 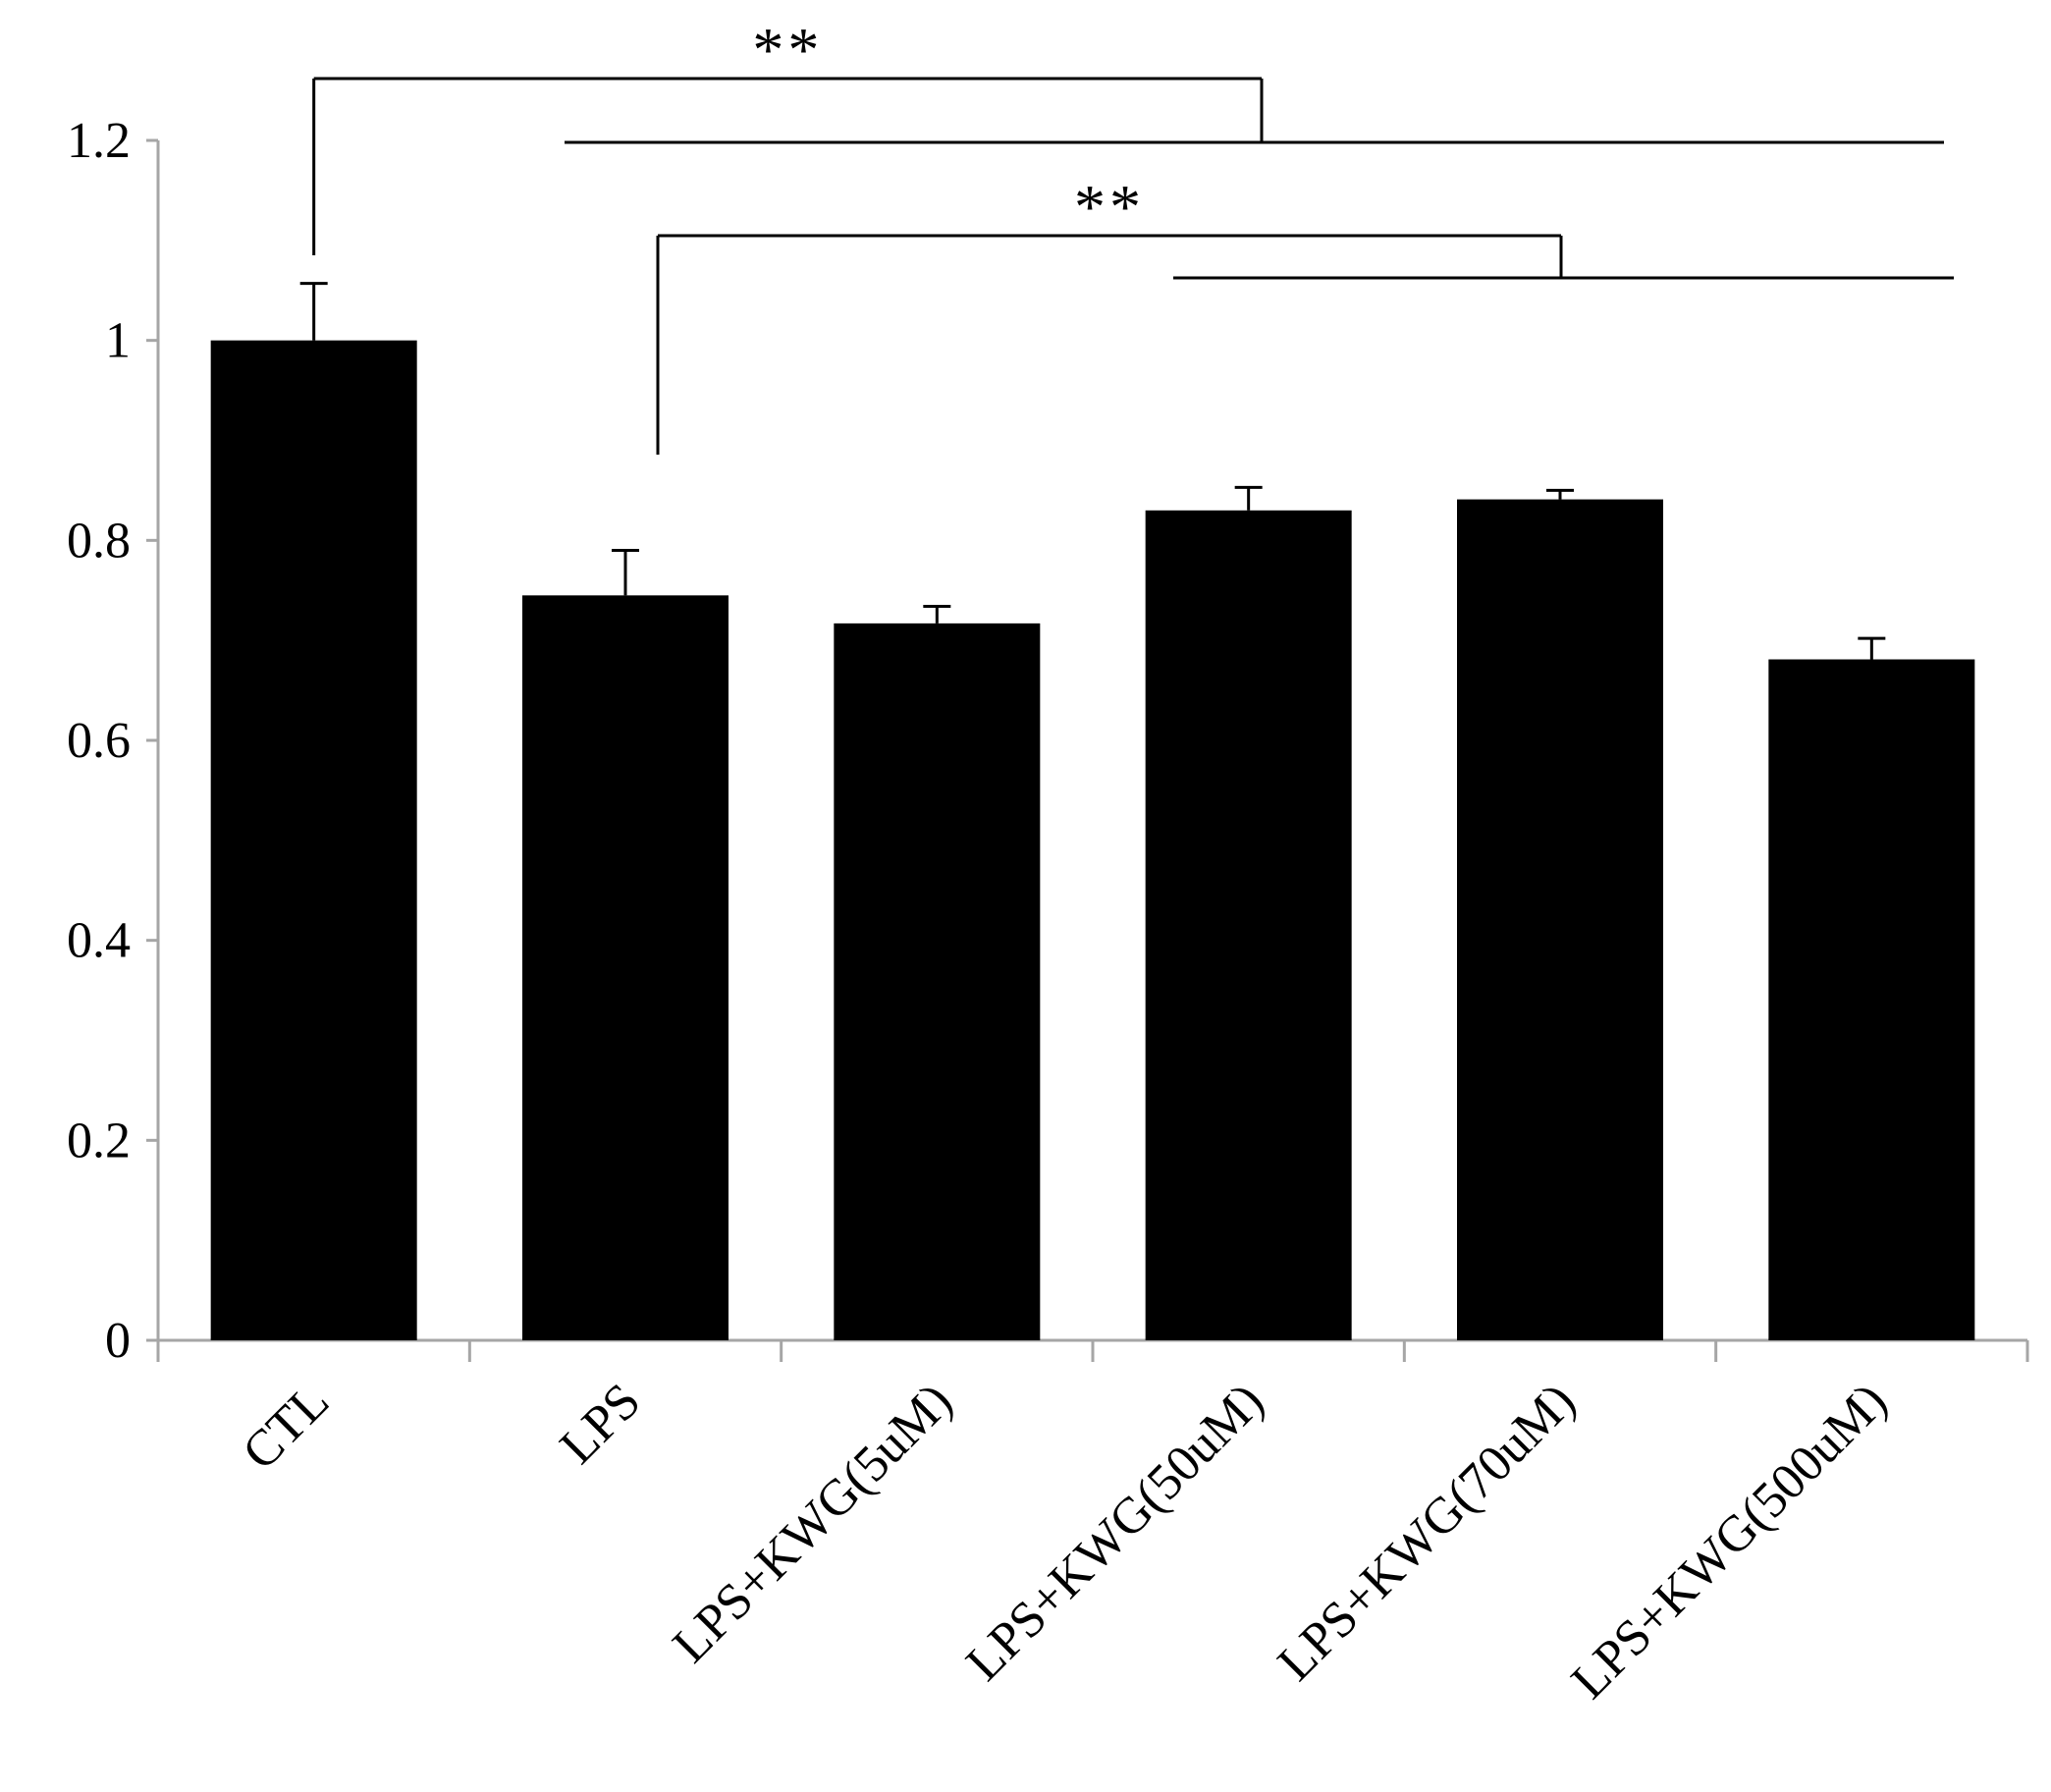 What do you see at coordinates (286, 1427) in the screenshot?
I see `x-category-label: CTL` at bounding box center [286, 1427].